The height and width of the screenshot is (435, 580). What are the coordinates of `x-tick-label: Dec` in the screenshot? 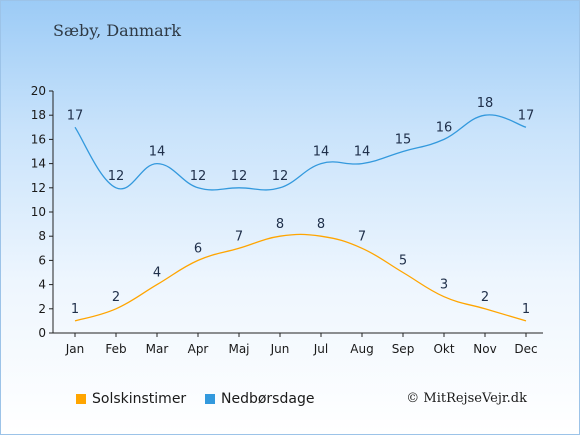 It's located at (525, 349).